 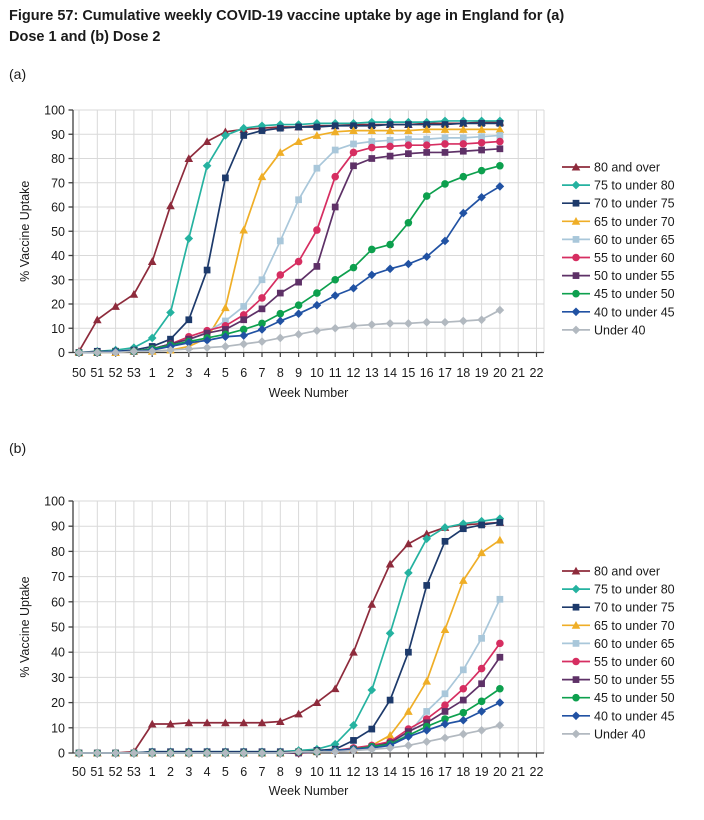 What do you see at coordinates (188, 772) in the screenshot?
I see `x-tick-label: 3` at bounding box center [188, 772].